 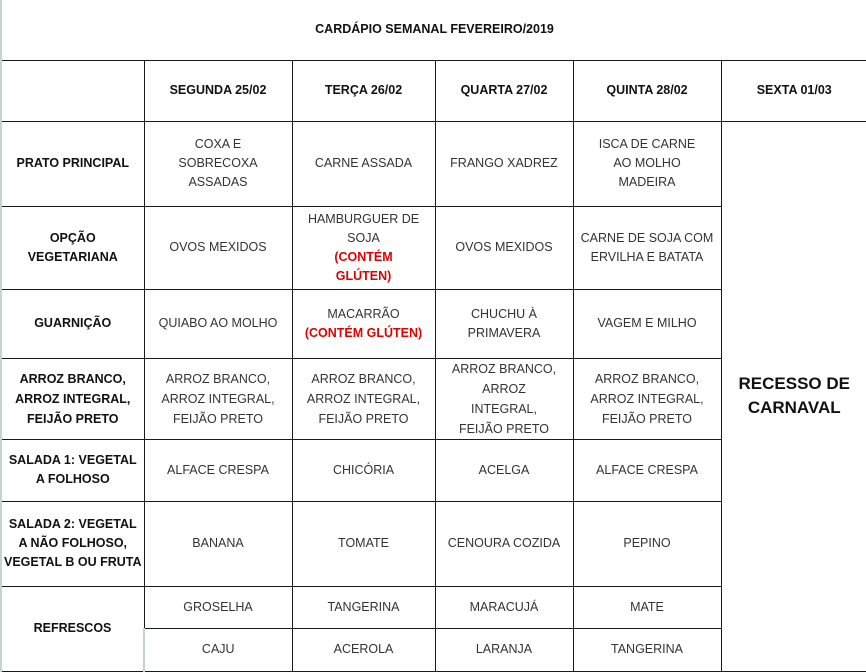 I want to click on menu-cell: ACEROLA, so click(x=363, y=649).